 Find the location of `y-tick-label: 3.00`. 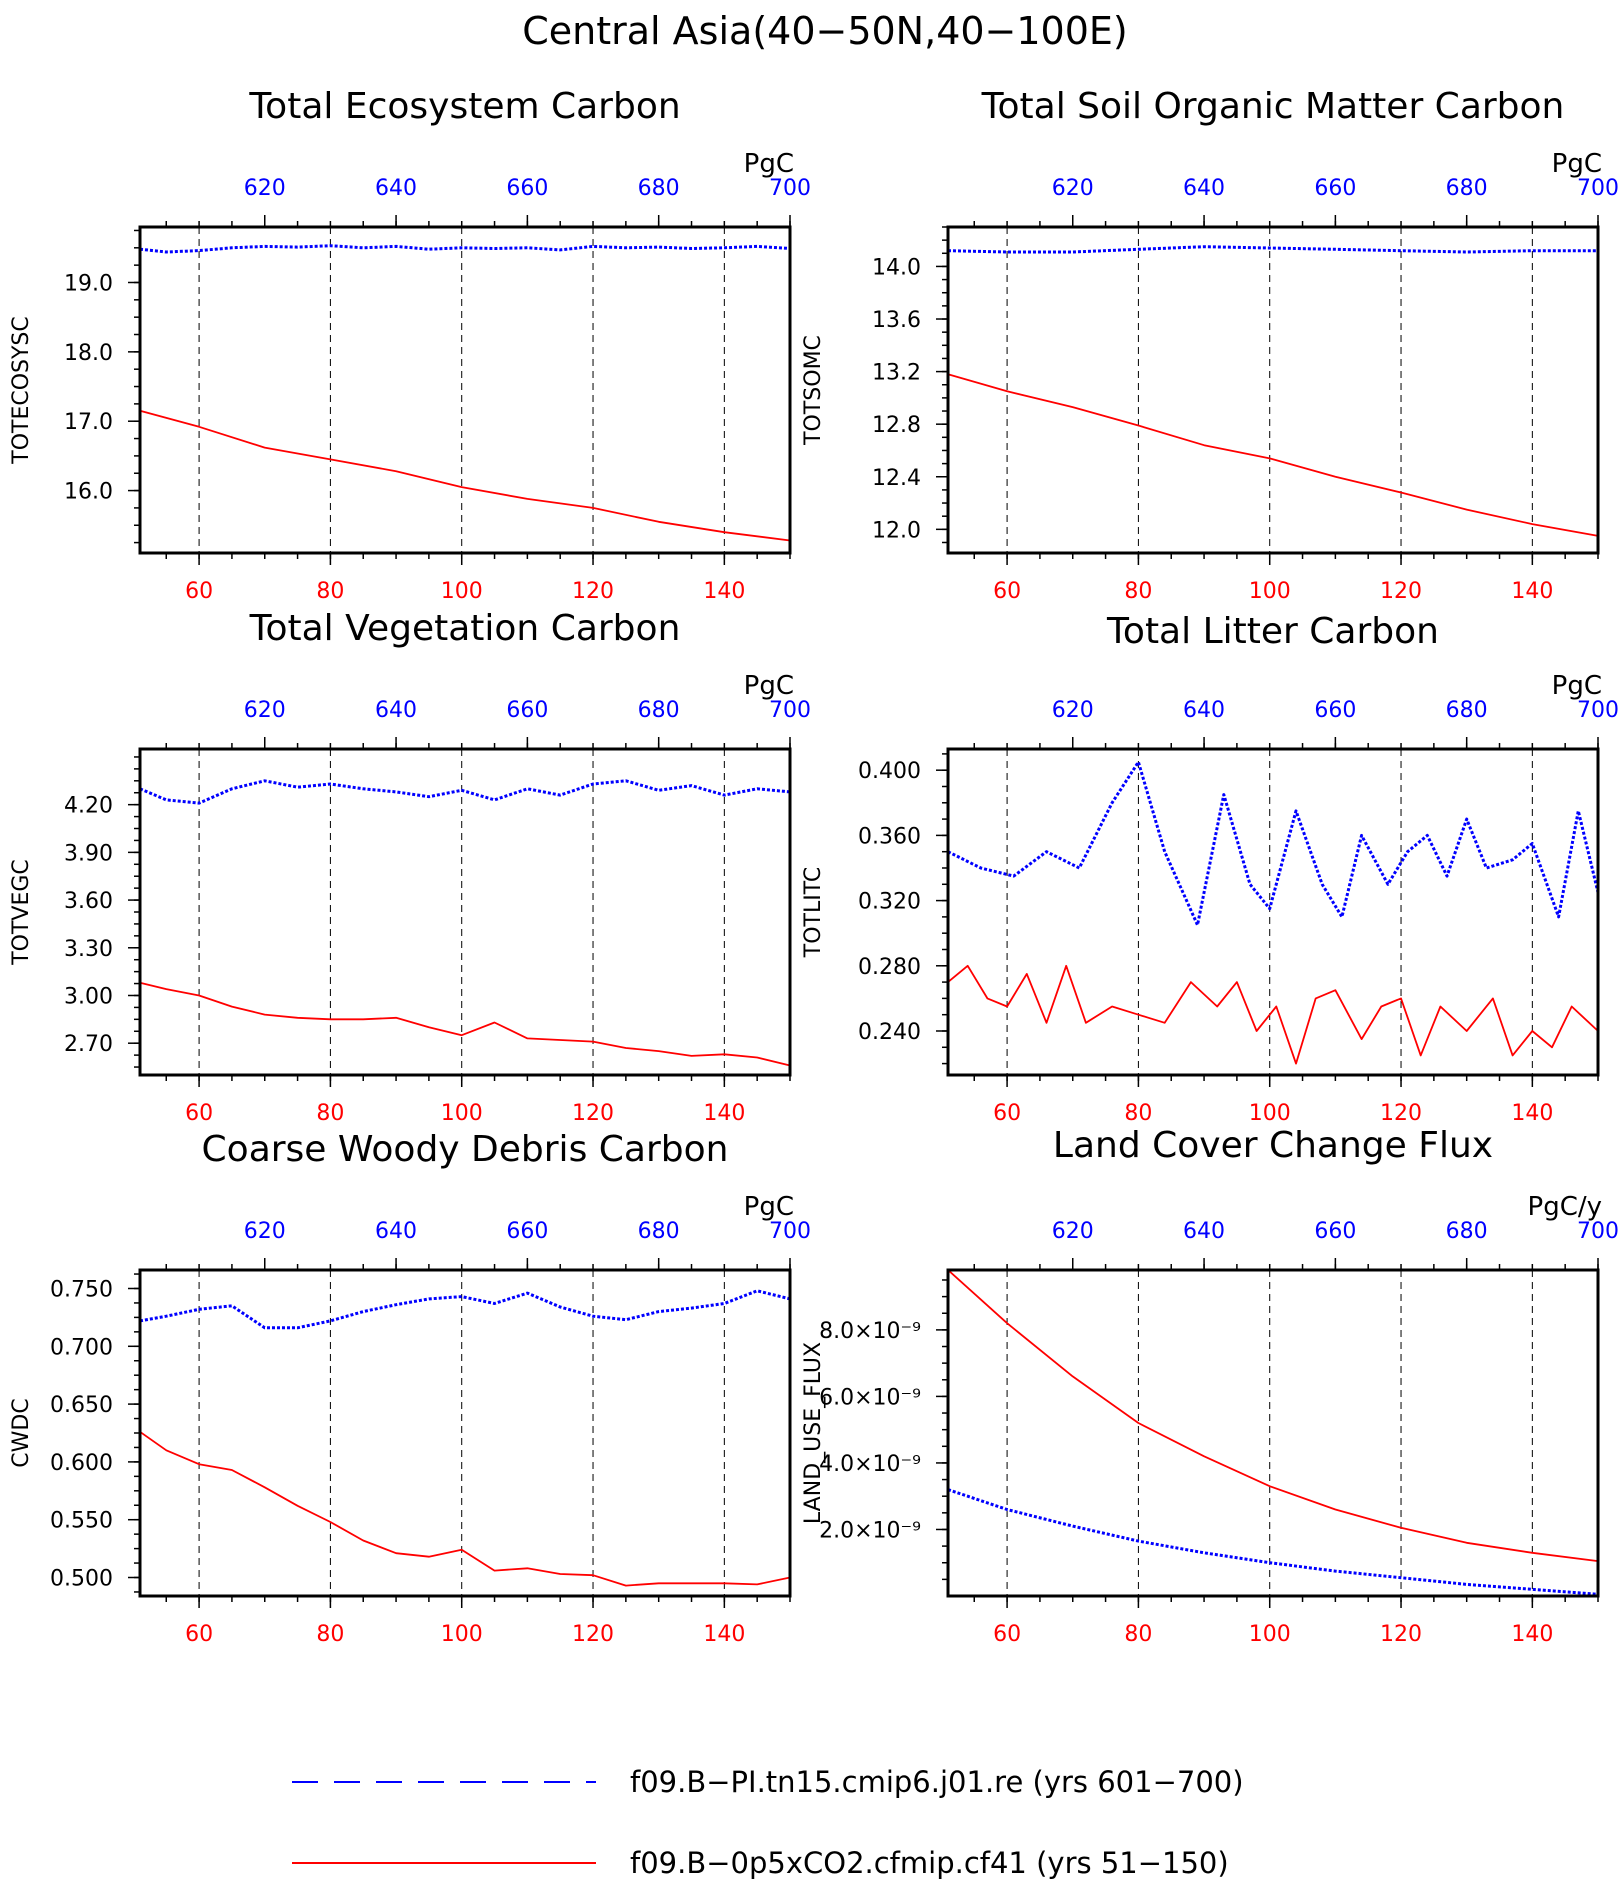

y-tick-label: 3.00 is located at coordinates (88, 996).